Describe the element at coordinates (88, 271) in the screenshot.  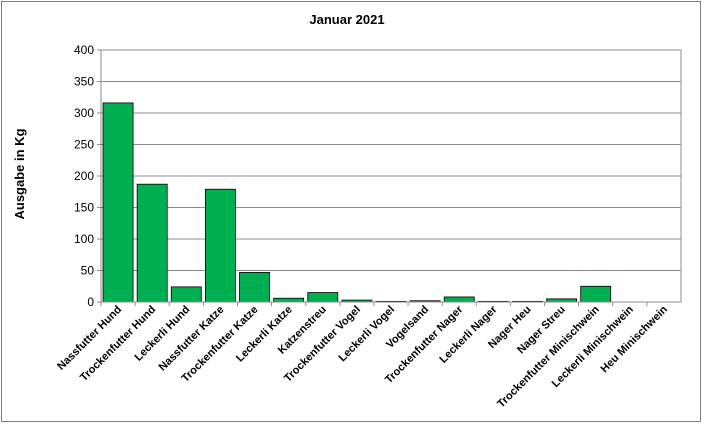
I see `y-tick-label: 50` at that location.